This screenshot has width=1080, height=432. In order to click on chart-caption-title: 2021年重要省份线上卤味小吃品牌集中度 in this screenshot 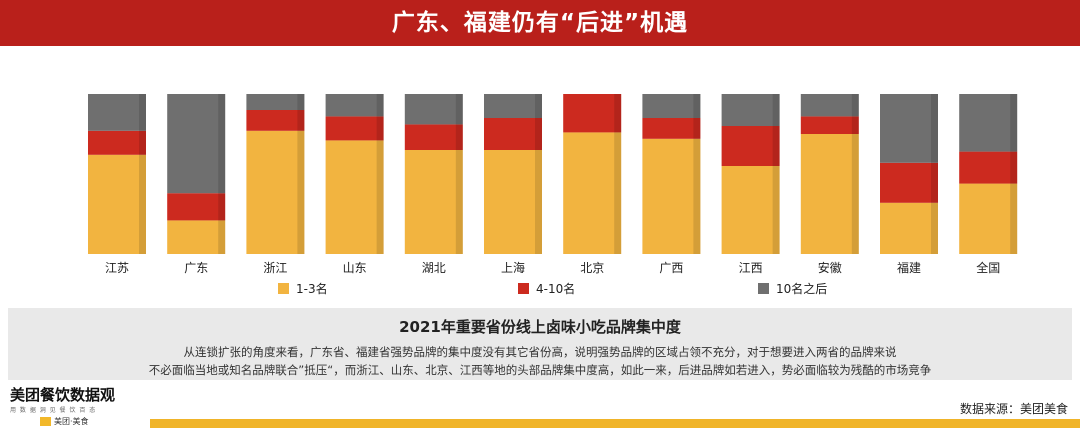, I will do `click(540, 327)`.